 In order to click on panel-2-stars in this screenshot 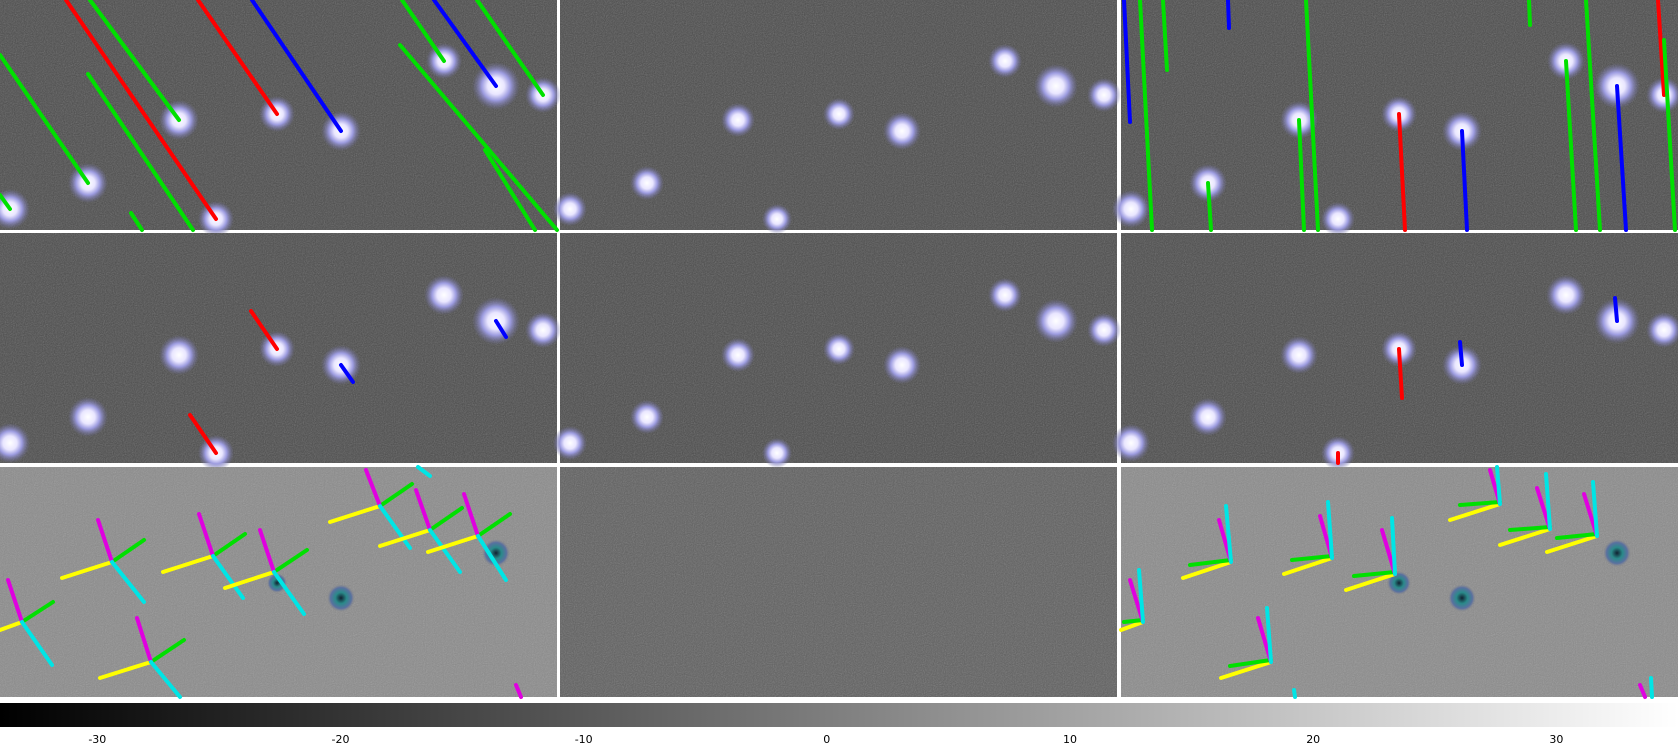, I will do `click(837, 139)`.